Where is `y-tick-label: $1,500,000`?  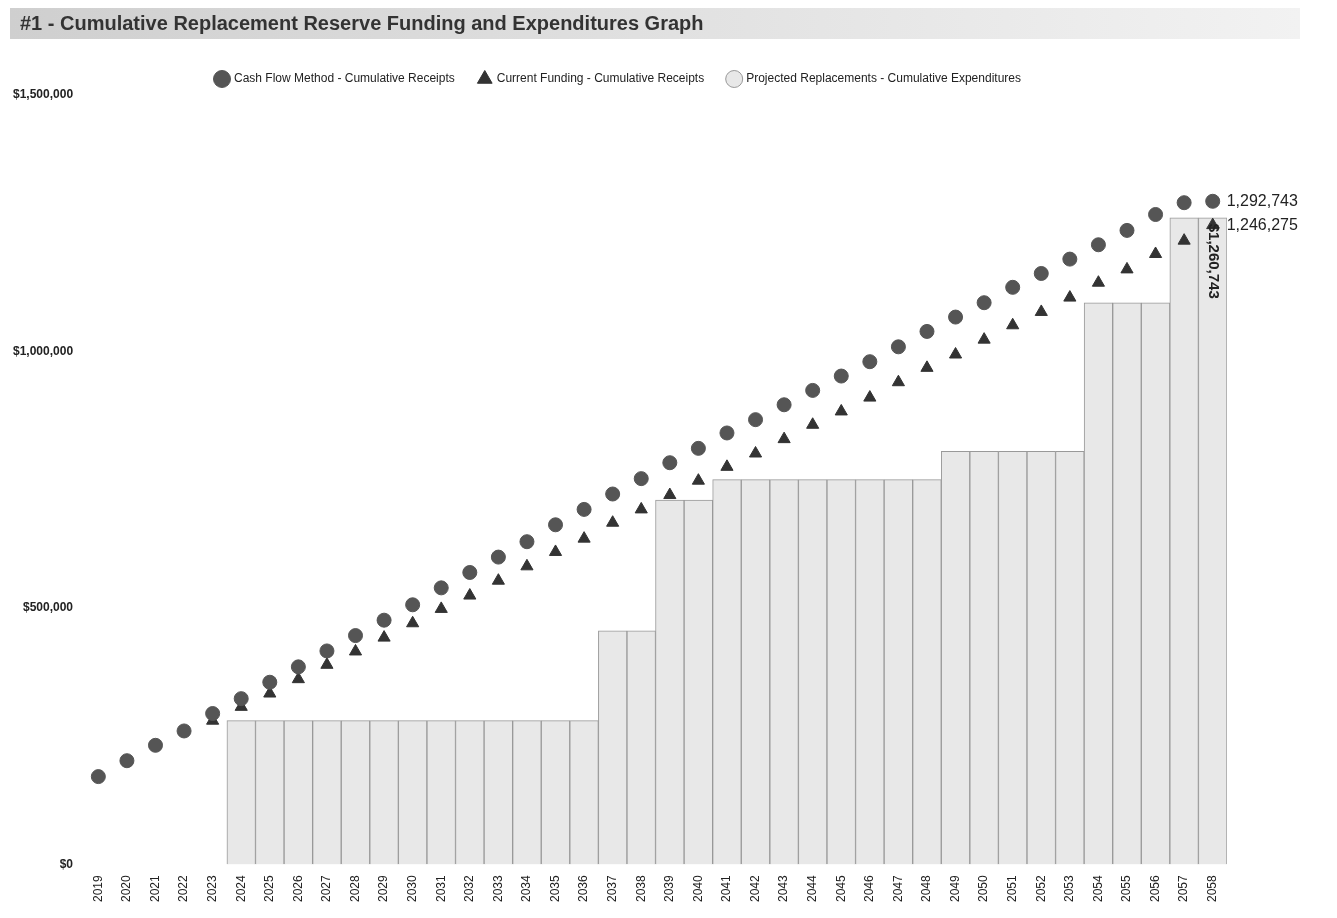 y-tick-label: $1,500,000 is located at coordinates (43, 94).